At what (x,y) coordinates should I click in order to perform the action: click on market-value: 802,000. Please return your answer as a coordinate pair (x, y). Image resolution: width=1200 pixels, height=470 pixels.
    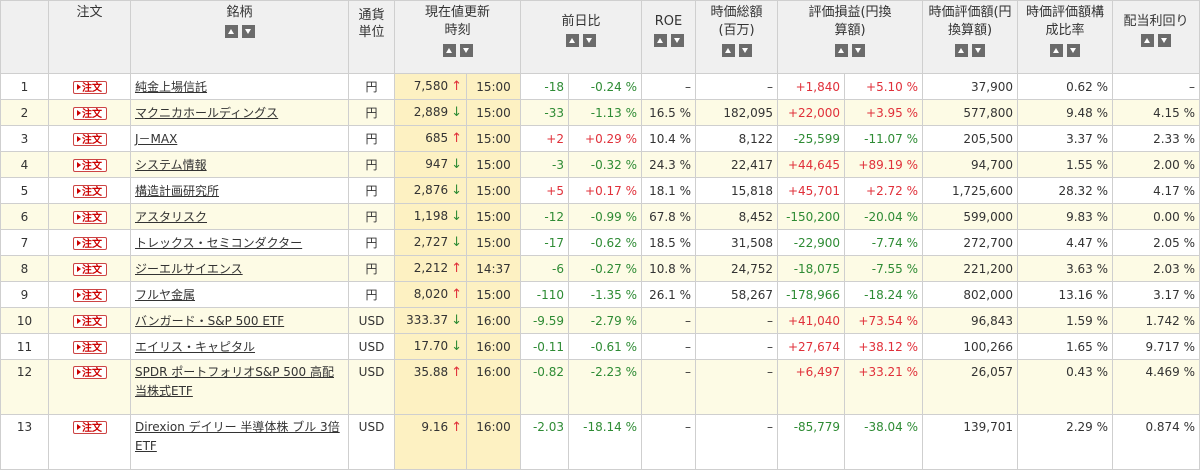
    Looking at the image, I should click on (988, 294).